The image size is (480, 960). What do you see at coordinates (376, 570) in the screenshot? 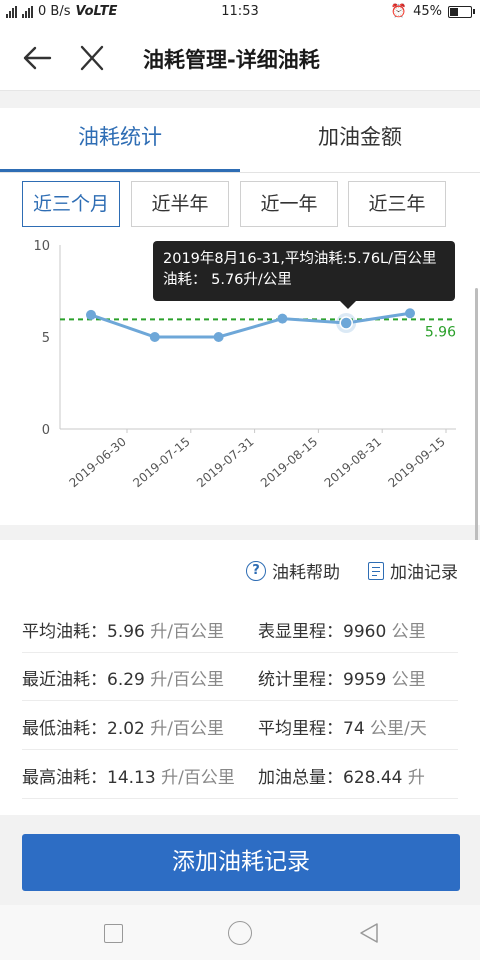
I see `list-icon` at bounding box center [376, 570].